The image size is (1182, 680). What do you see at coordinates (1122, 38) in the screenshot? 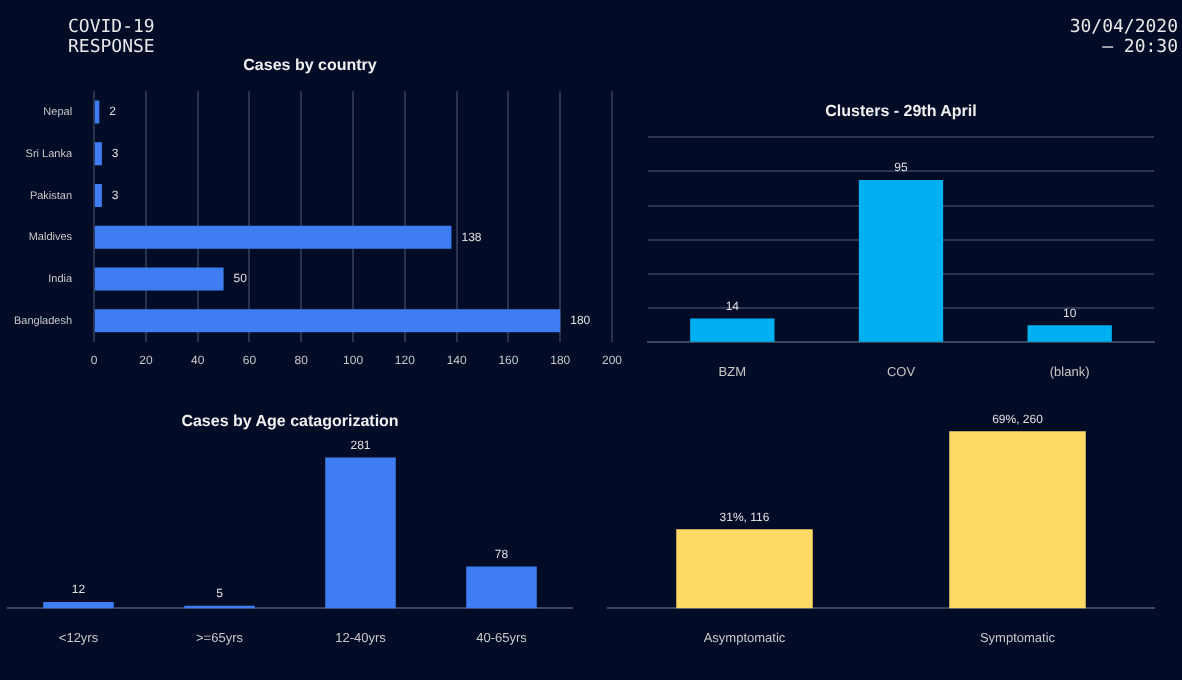
I see `text: 30/04/2020 — 20:30` at bounding box center [1122, 38].